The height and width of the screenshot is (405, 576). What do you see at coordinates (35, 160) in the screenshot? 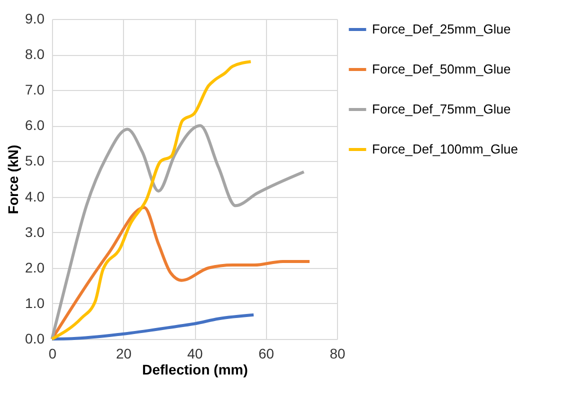
I see `y-tick-label: 5.0` at bounding box center [35, 160].